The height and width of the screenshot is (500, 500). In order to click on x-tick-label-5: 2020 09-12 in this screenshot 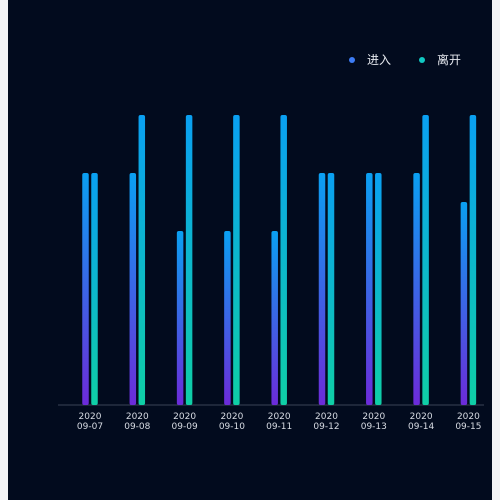, I will do `click(326, 422)`.